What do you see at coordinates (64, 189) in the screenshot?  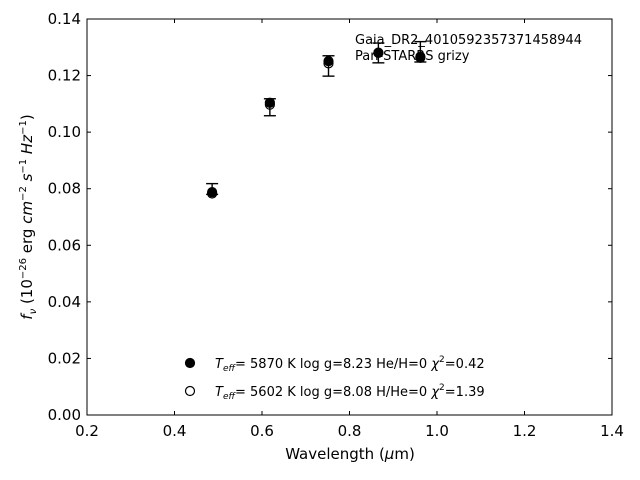 I see `y-tick-label: 0.08` at bounding box center [64, 189].